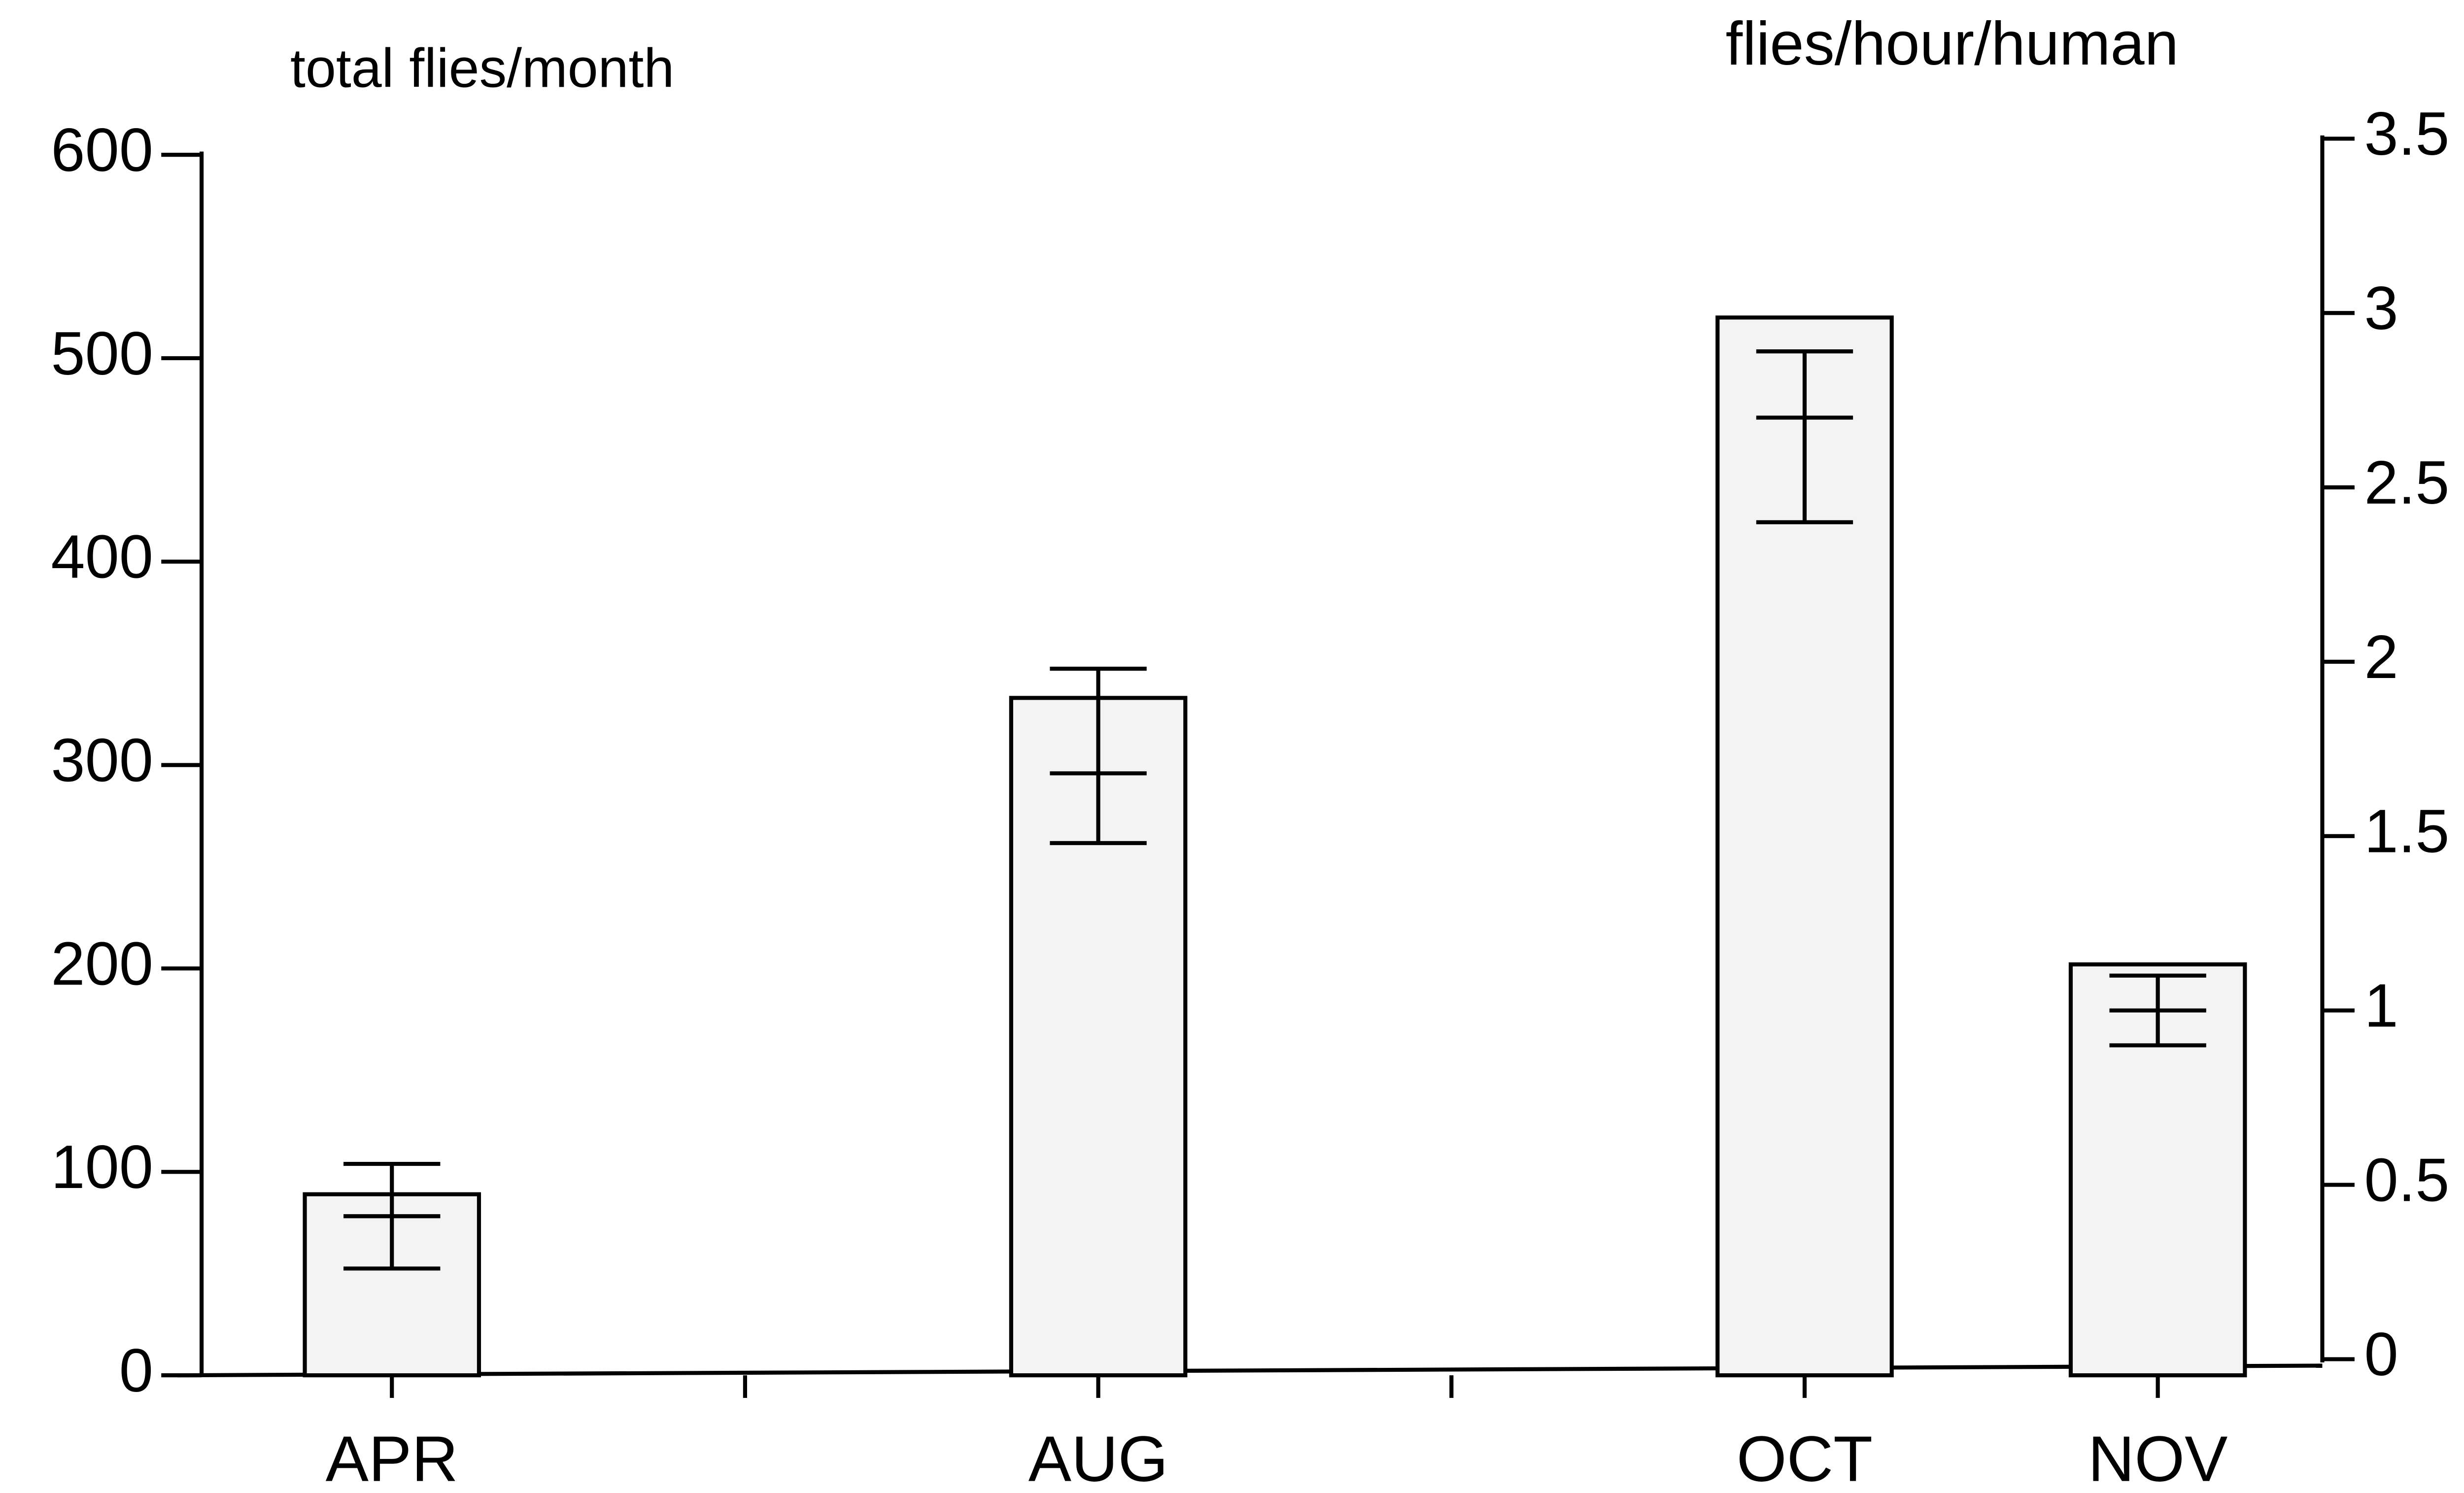 The width and height of the screenshot is (2464, 1493). What do you see at coordinates (102, 557) in the screenshot?
I see `y-tick-label: 400` at bounding box center [102, 557].